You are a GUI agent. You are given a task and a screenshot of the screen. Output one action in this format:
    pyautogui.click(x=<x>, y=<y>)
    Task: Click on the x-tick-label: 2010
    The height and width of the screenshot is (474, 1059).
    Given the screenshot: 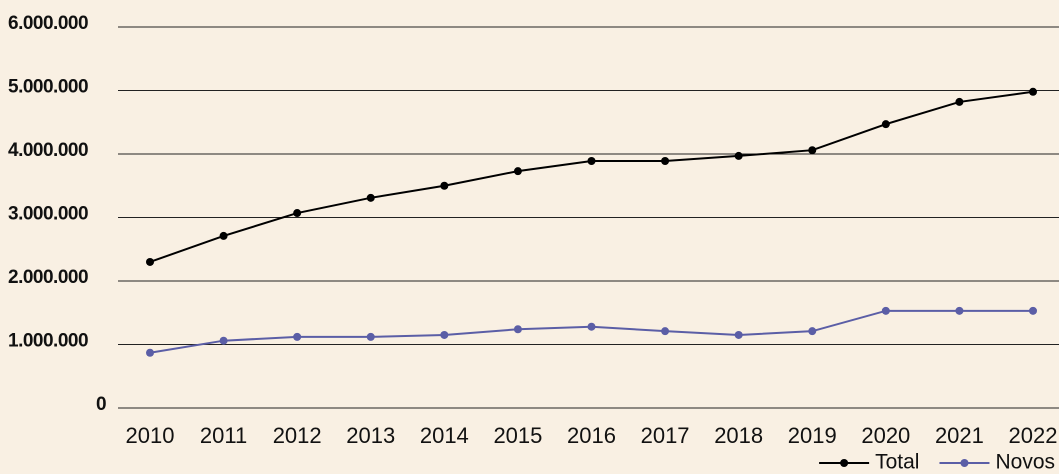 What is the action you would take?
    pyautogui.click(x=150, y=435)
    